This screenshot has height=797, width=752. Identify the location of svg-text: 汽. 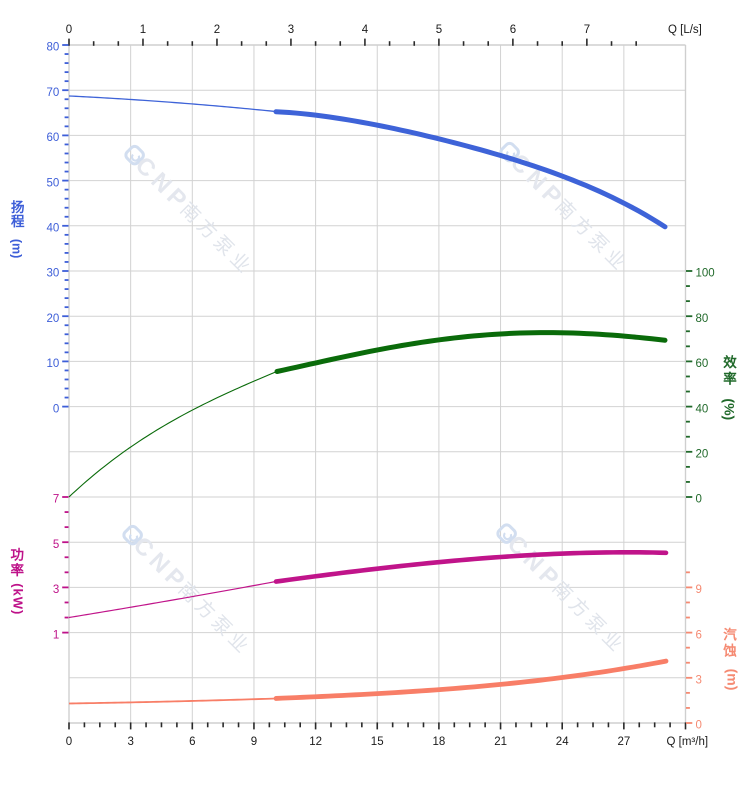
(730, 635).